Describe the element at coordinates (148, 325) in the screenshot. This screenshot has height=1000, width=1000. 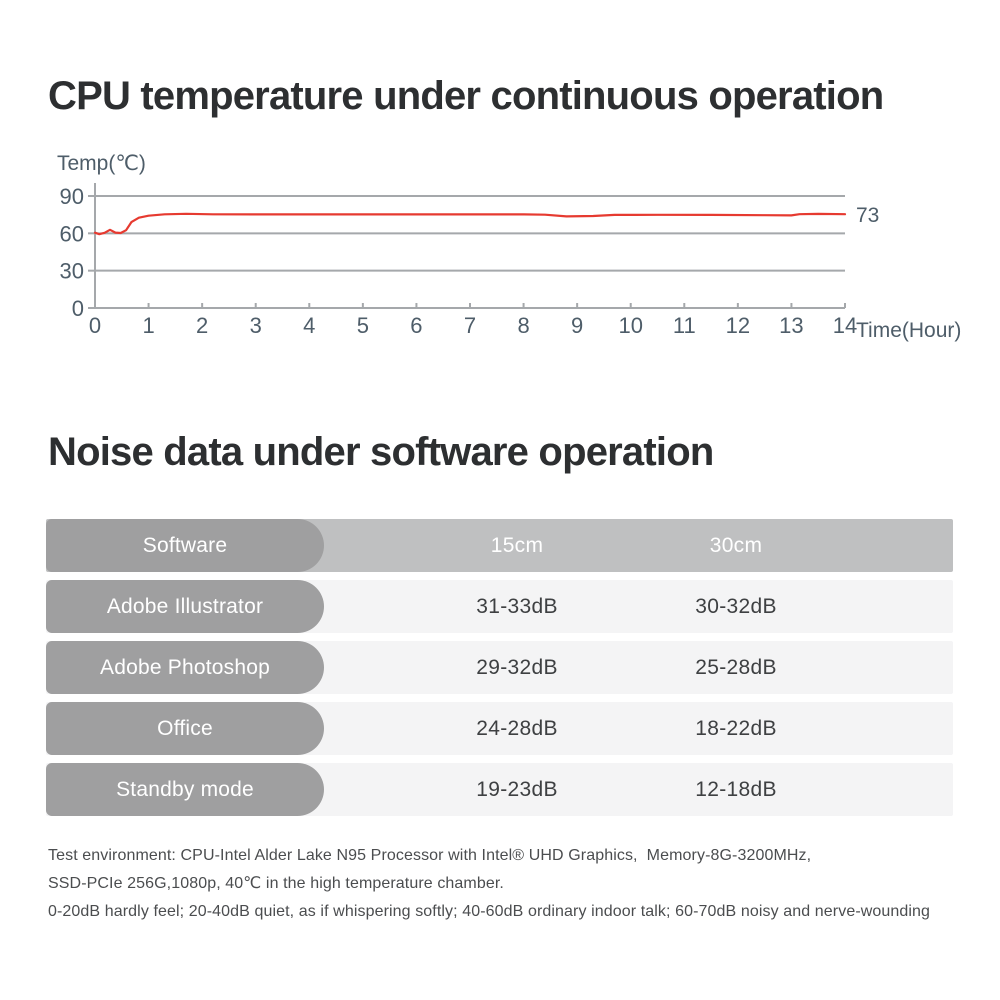
I see `x-tick-label: 1` at that location.